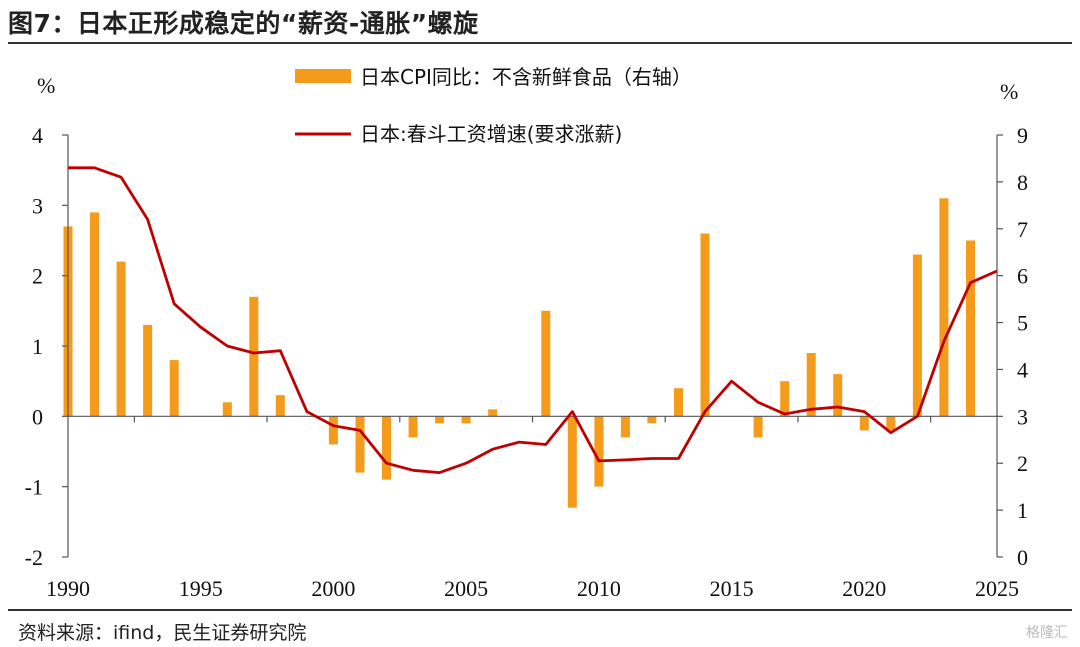 This screenshot has height=647, width=1080. I want to click on cpi-bar-2004, so click(440, 420).